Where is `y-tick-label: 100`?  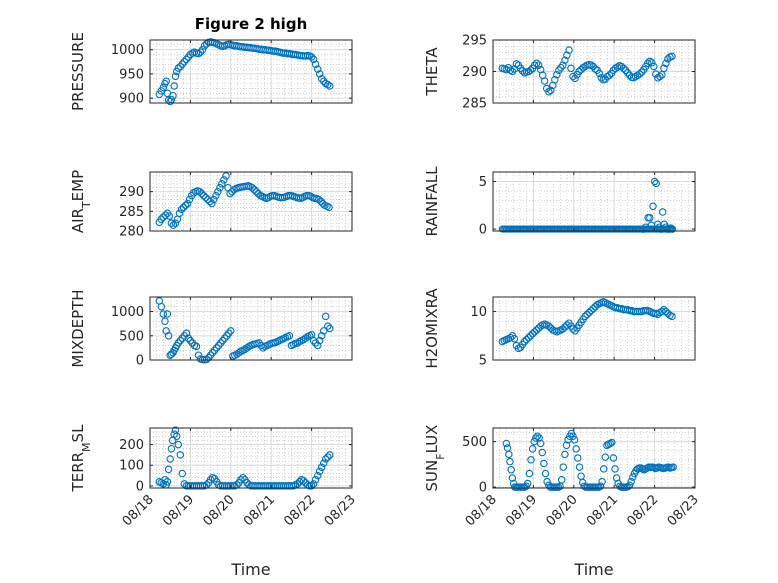 y-tick-label: 100 is located at coordinates (131, 466).